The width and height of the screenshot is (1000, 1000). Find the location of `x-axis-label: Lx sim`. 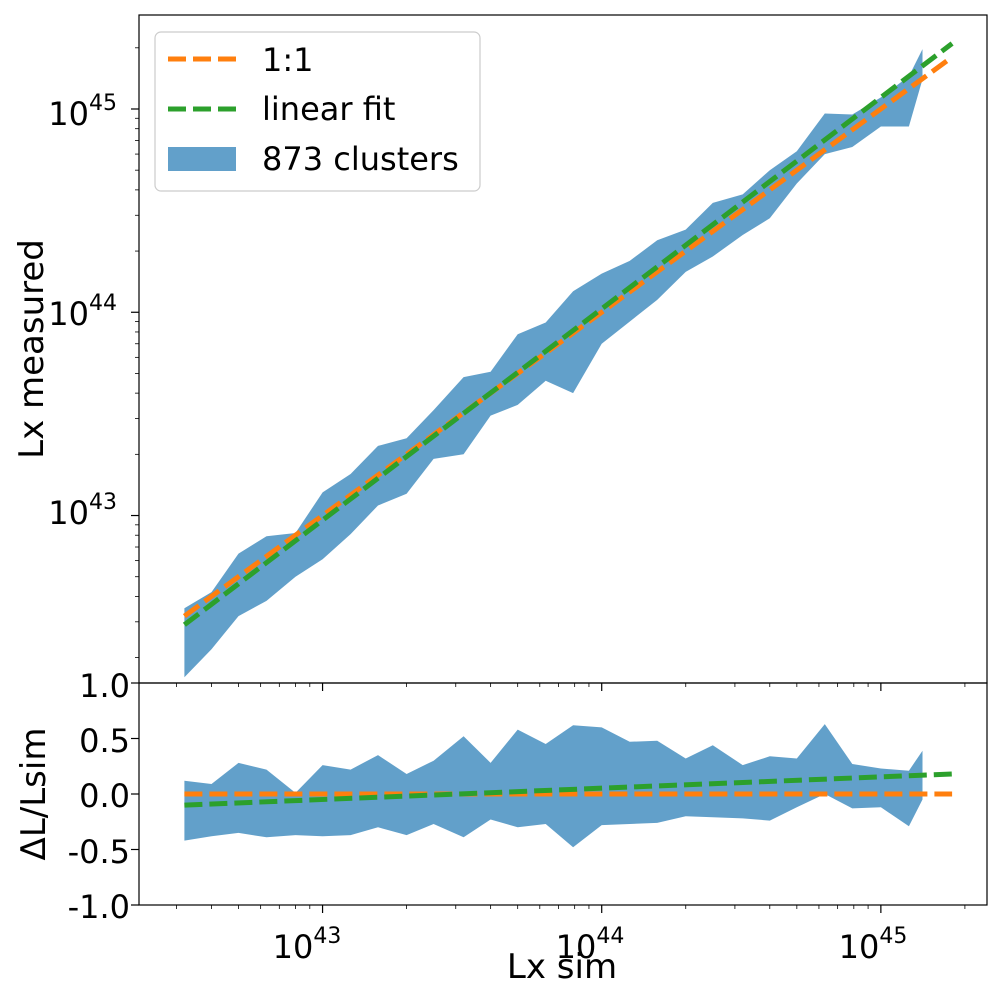

x-axis-label: Lx sim is located at coordinates (562, 967).